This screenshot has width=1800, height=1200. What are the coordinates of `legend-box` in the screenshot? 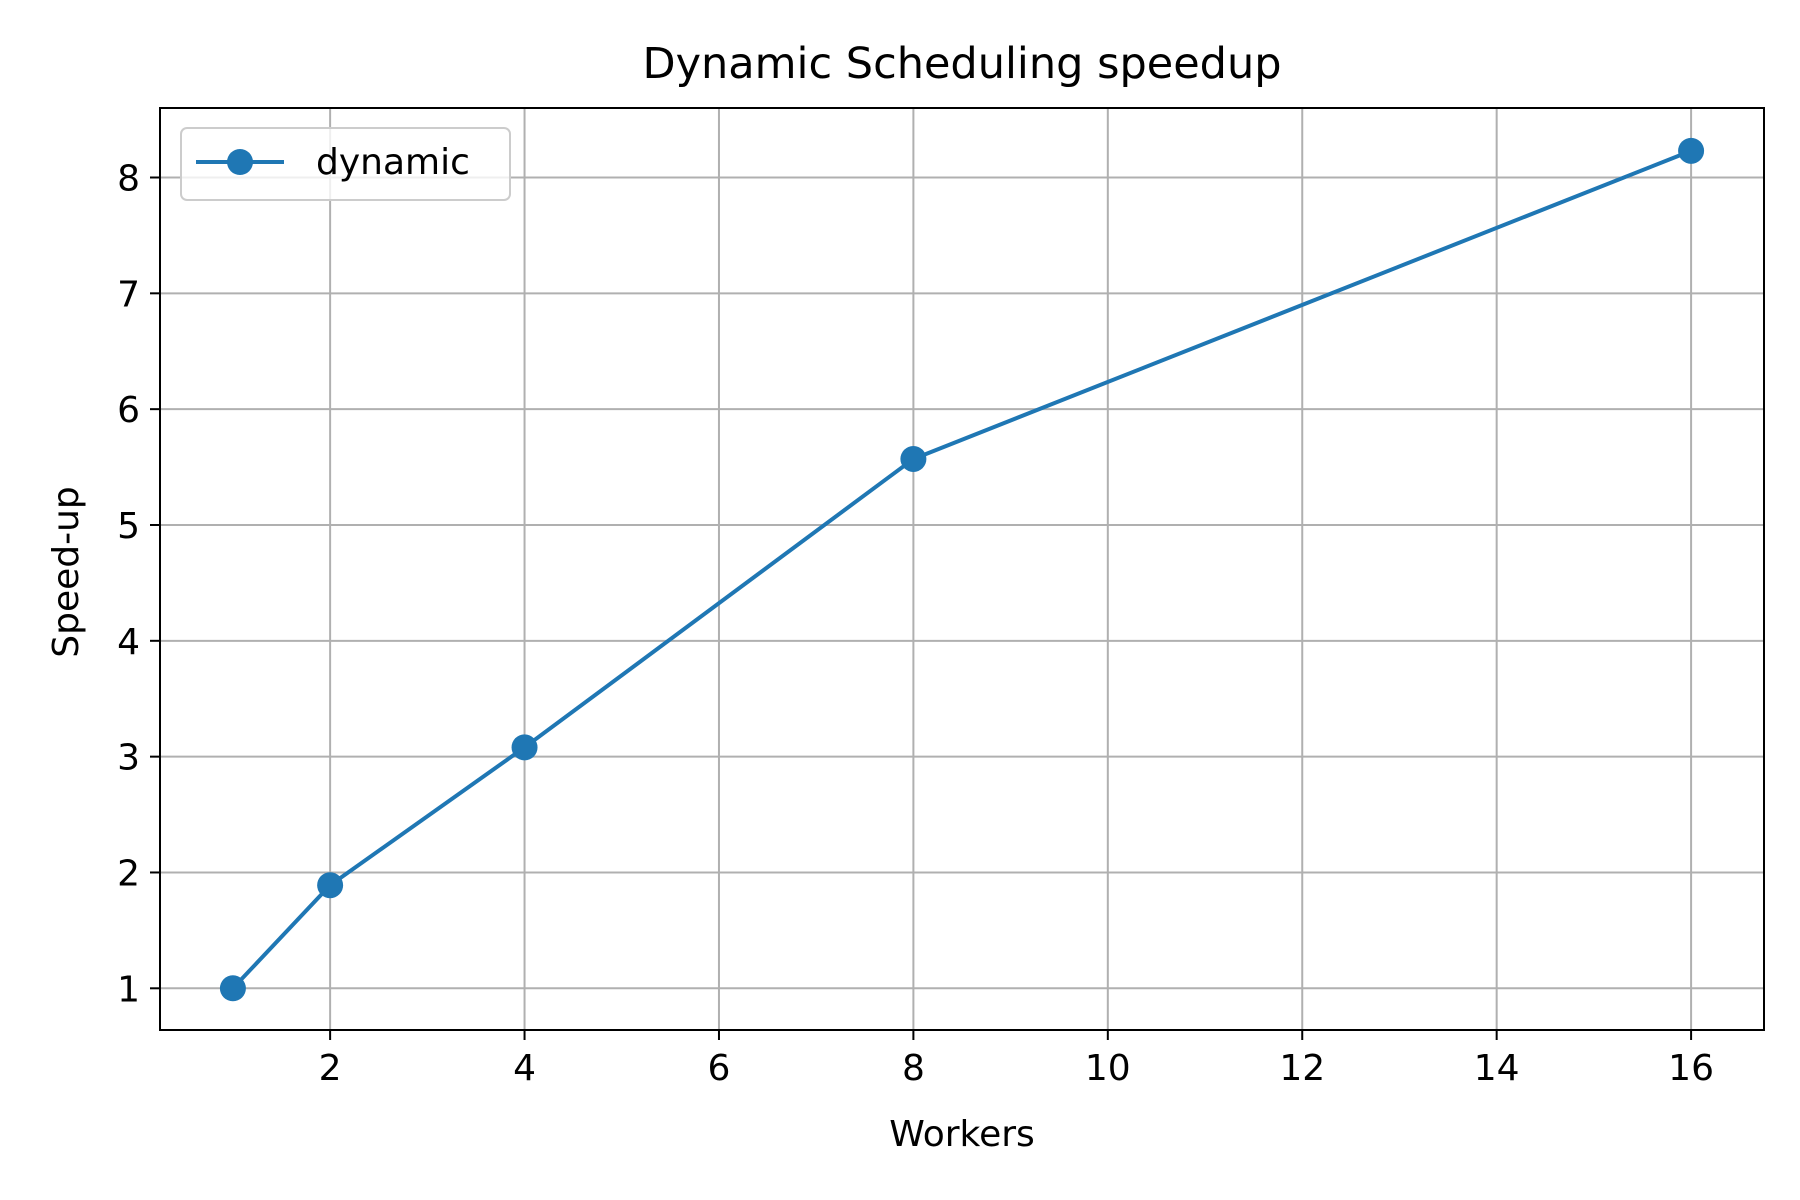 It's located at (345, 164).